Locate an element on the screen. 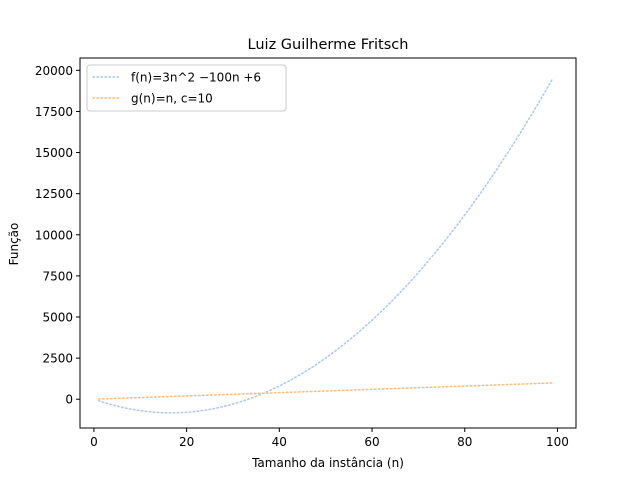 Image resolution: width=640 pixels, height=480 pixels. x-tick-label: 0 is located at coordinates (94, 442).